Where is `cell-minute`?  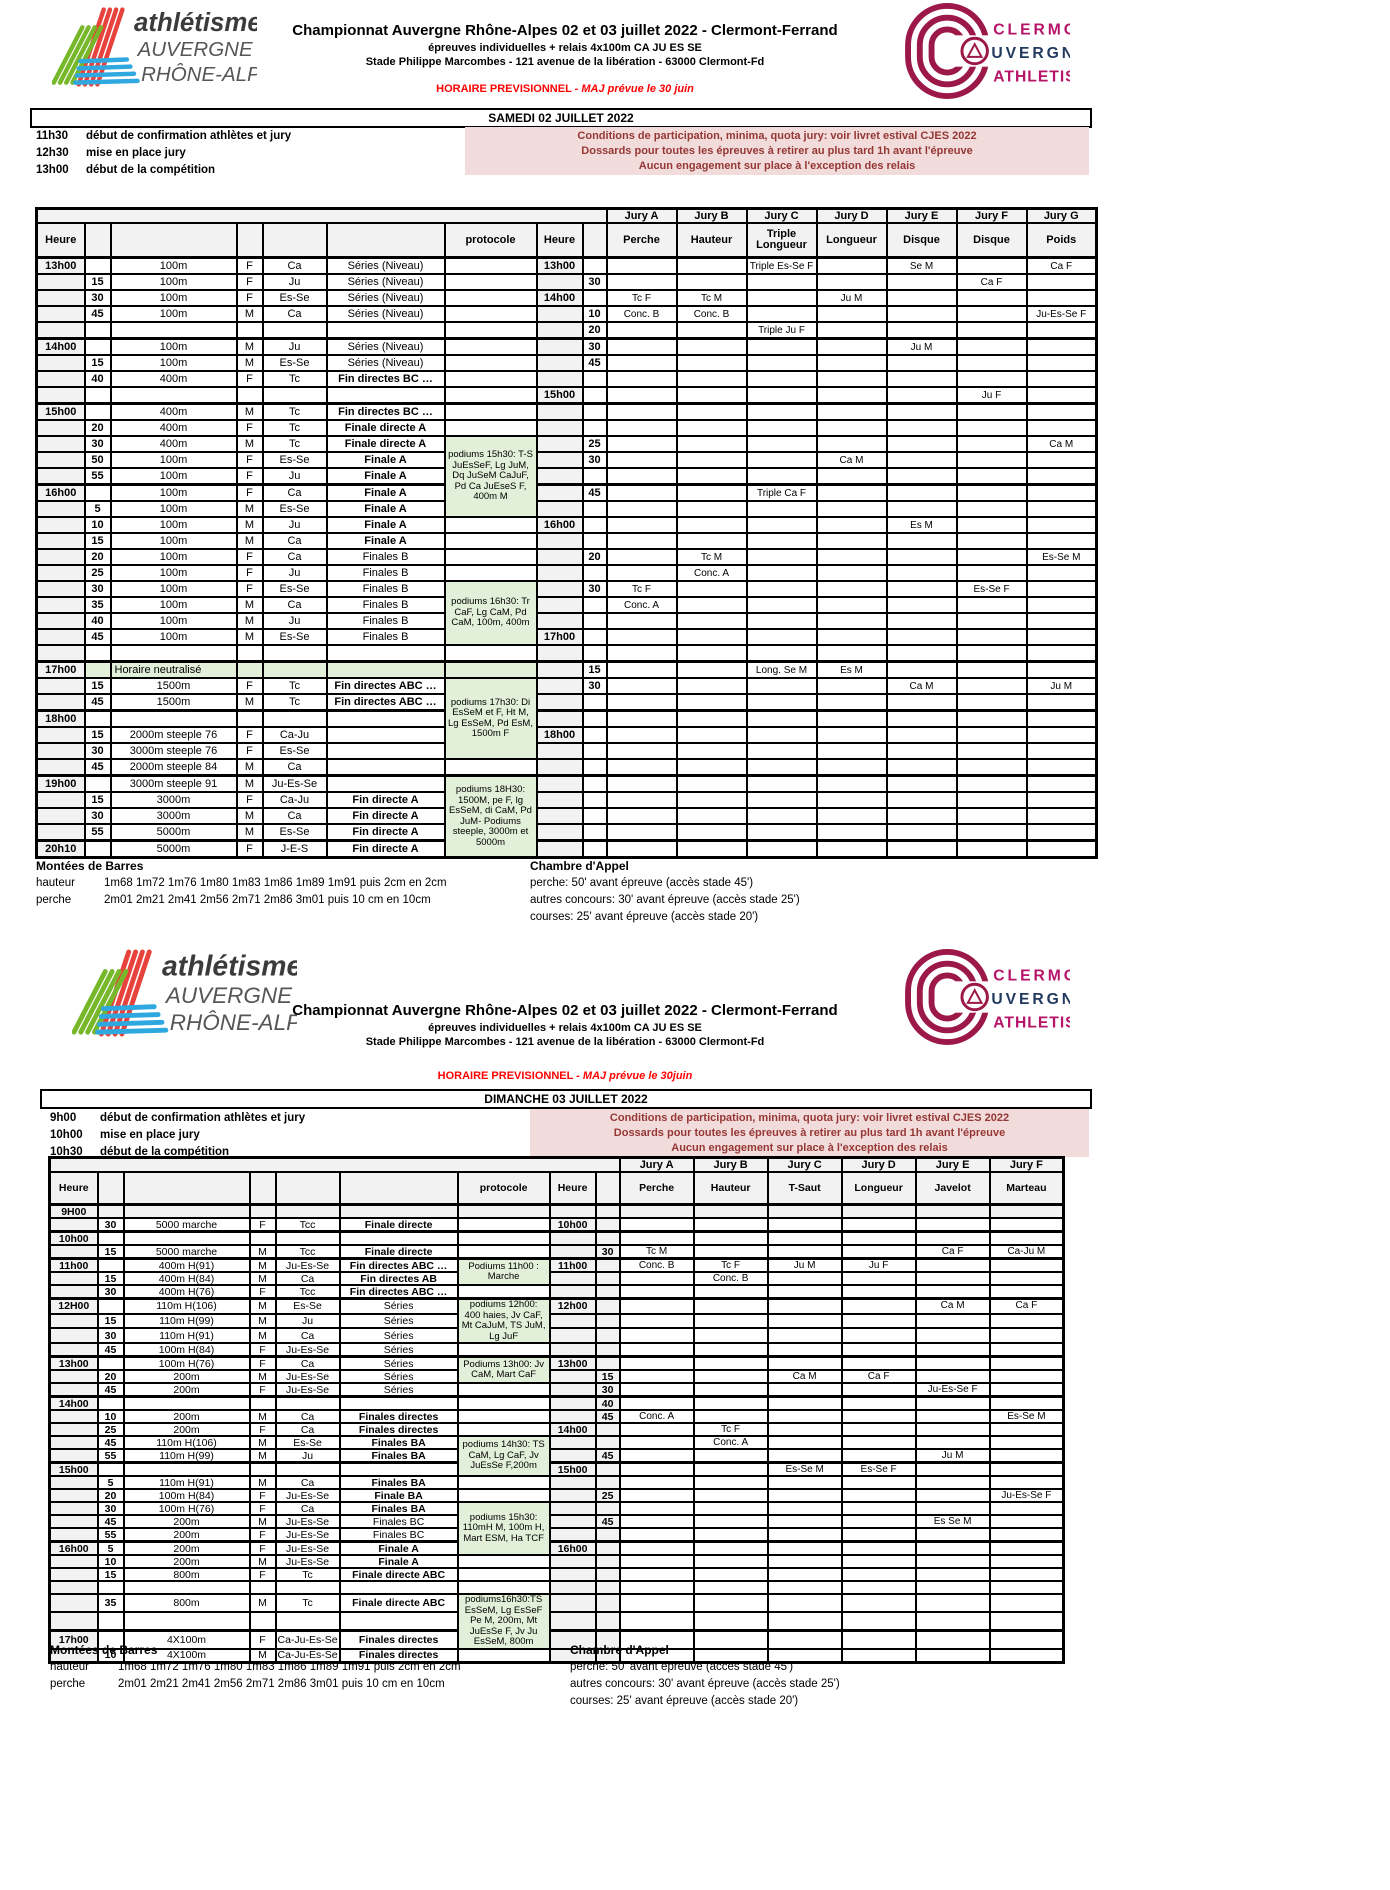 cell-minute is located at coordinates (97, 783).